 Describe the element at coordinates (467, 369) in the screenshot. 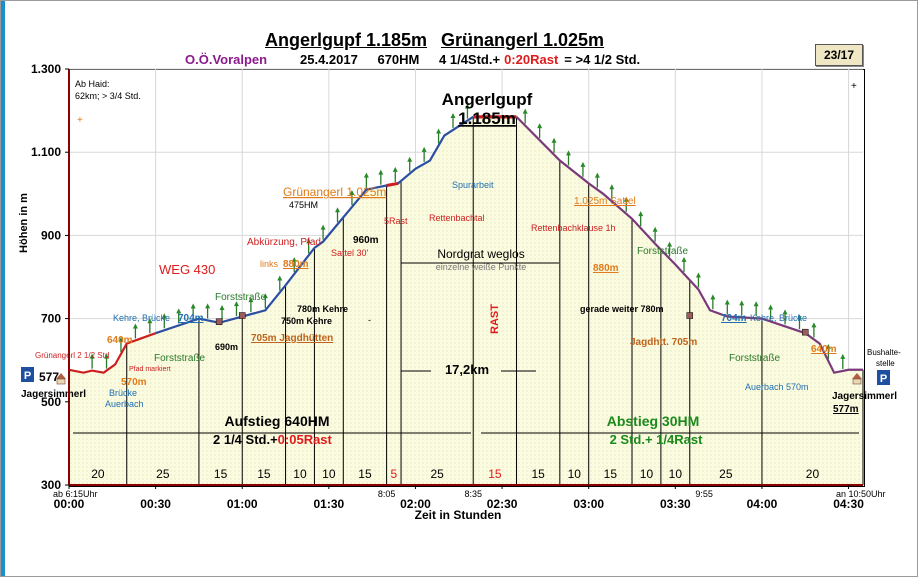

I see `annotation-label: 17,2km` at that location.